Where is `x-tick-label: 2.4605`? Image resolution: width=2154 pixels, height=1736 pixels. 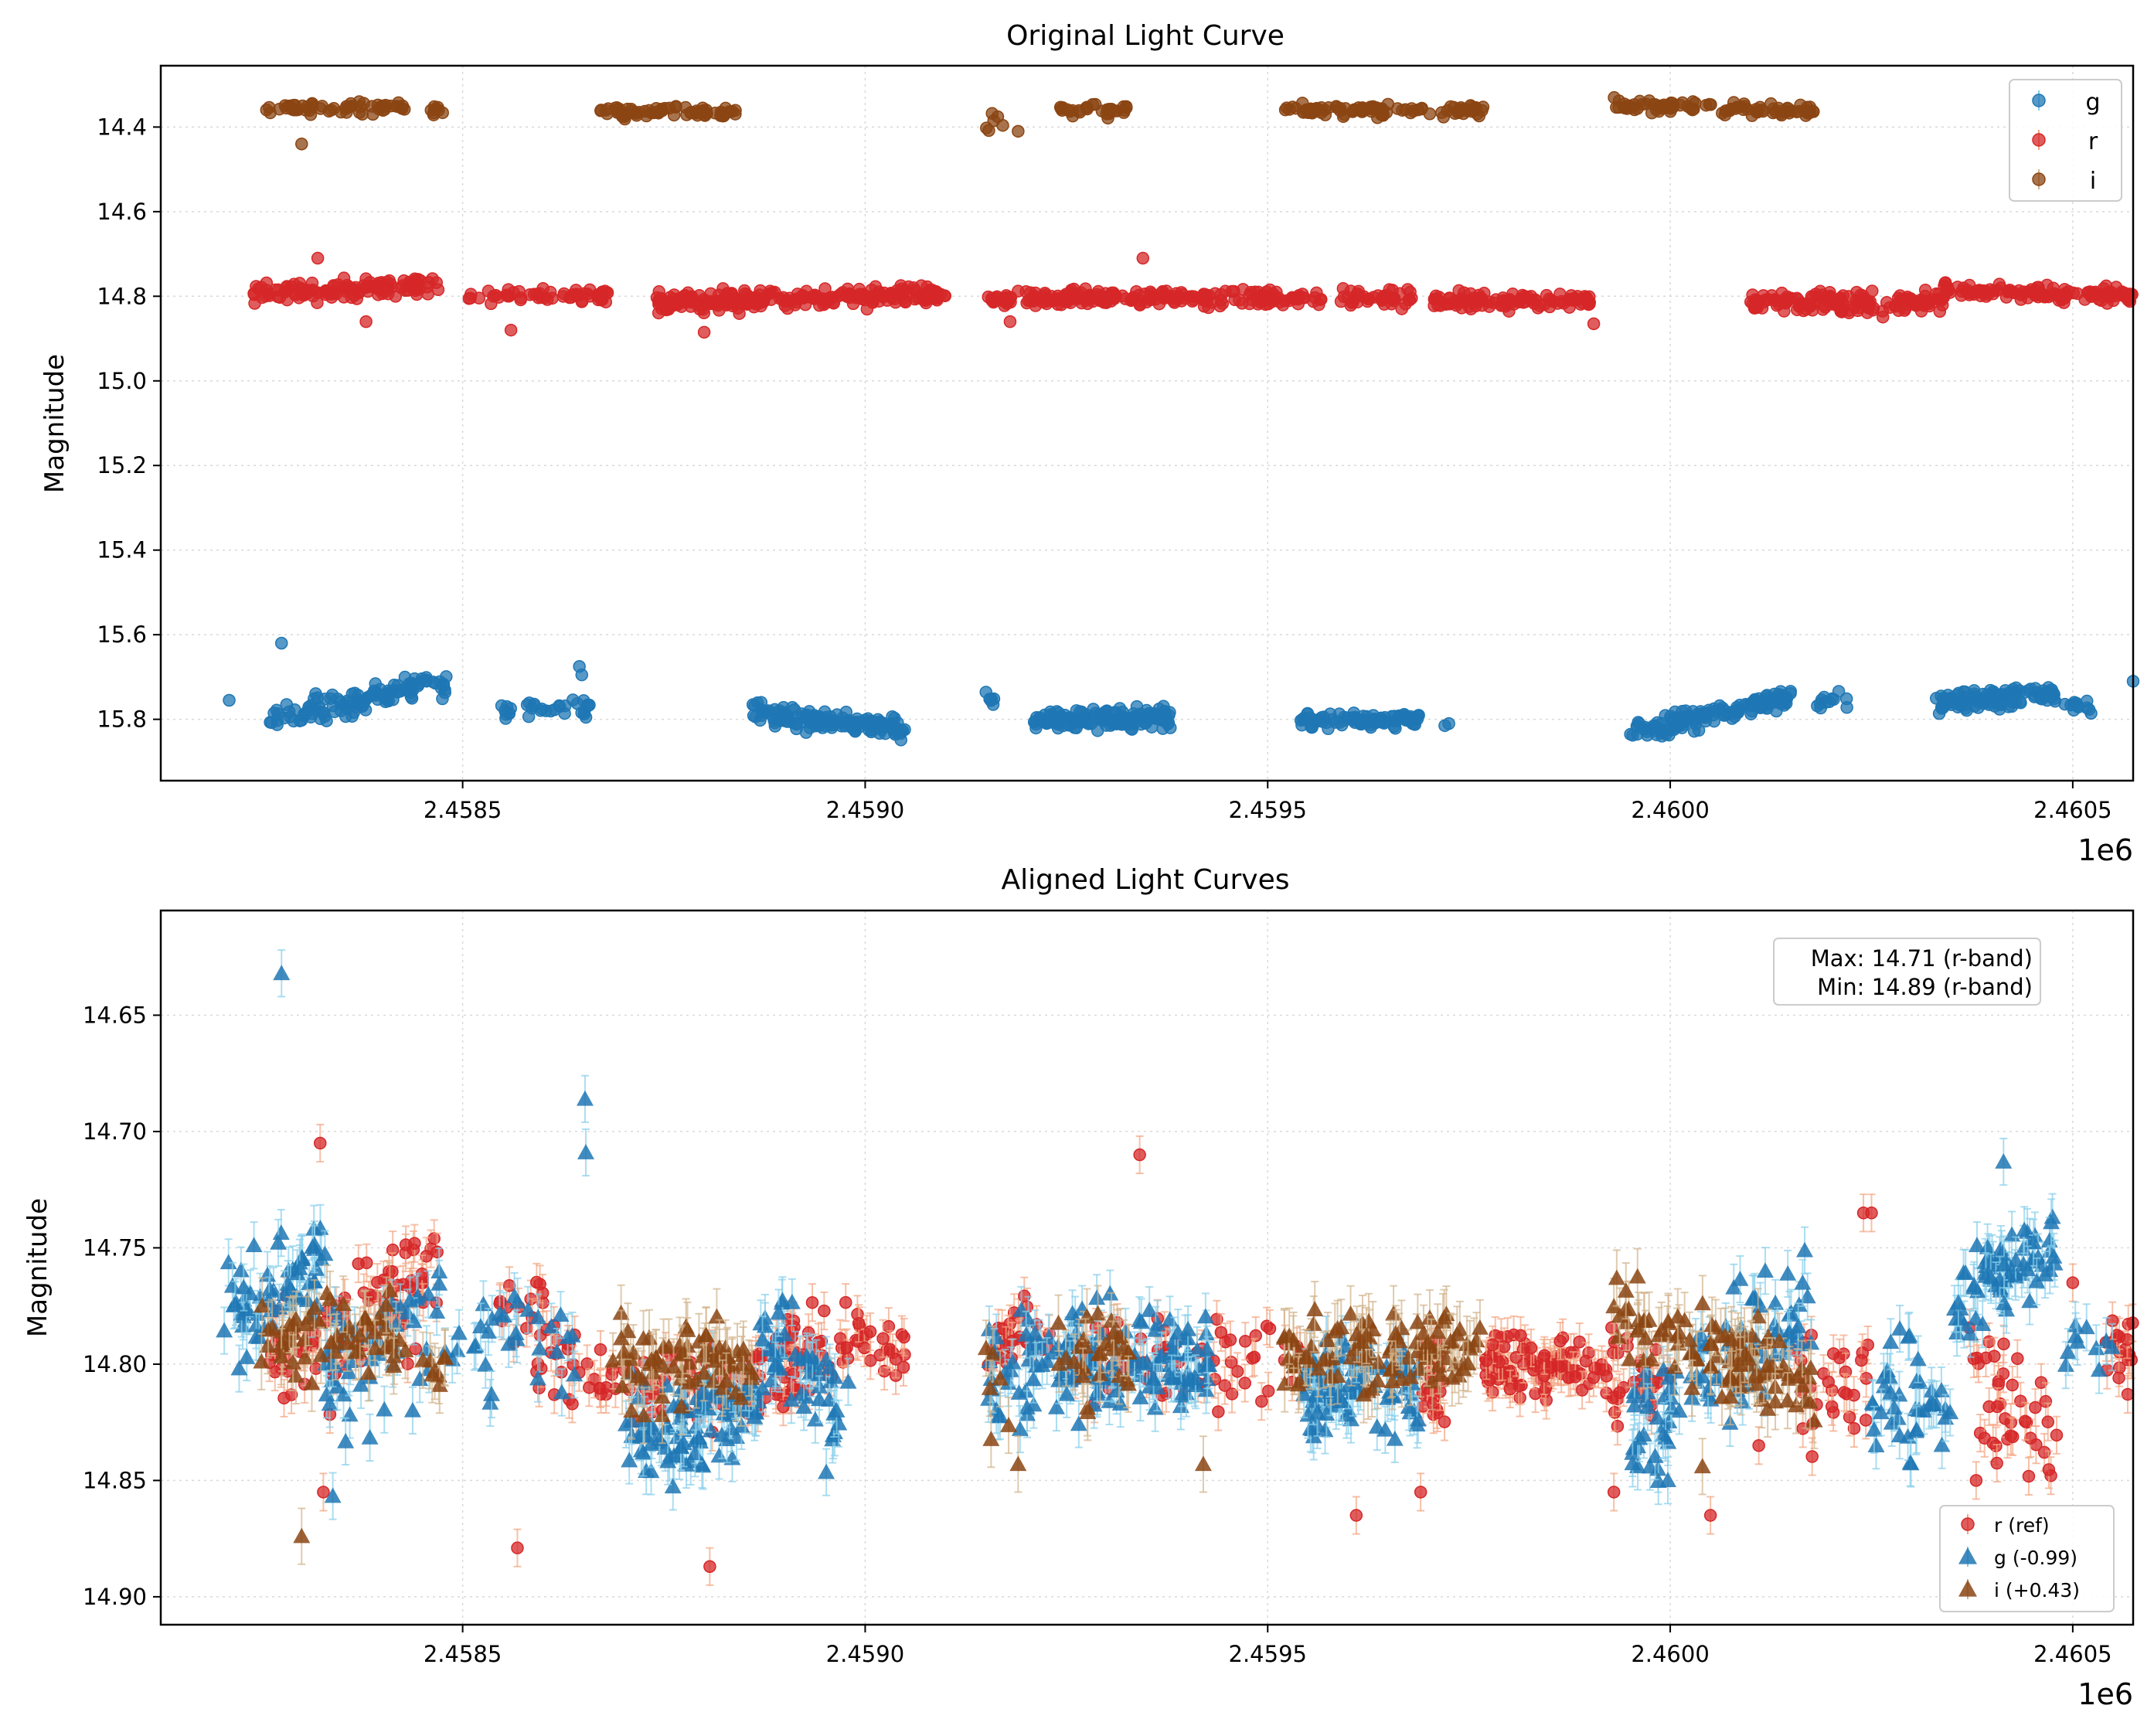 x-tick-label: 2.4605 is located at coordinates (2072, 810).